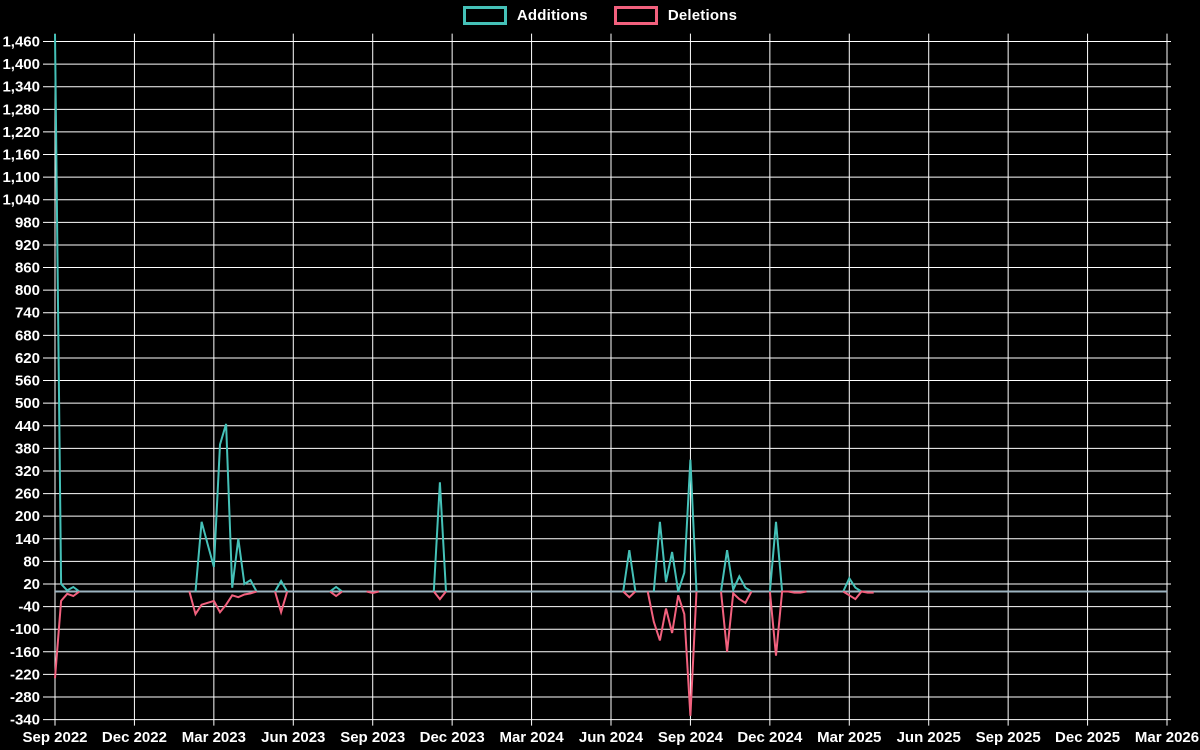 The width and height of the screenshot is (1200, 750). I want to click on y-tick-label: -340, so click(25, 720).